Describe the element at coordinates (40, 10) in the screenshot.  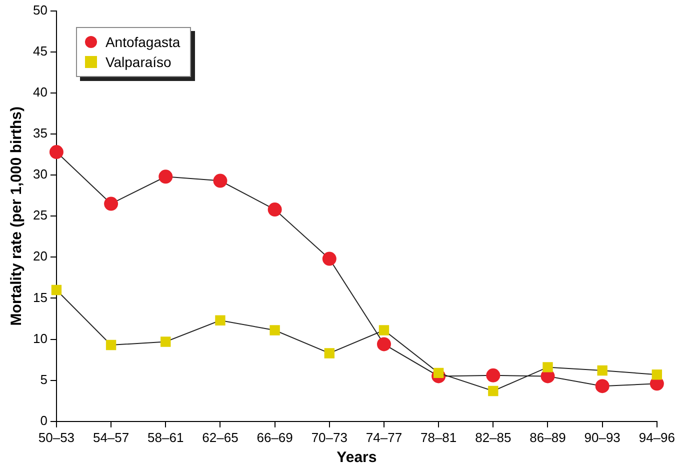
I see `y-tick-label: 50` at that location.